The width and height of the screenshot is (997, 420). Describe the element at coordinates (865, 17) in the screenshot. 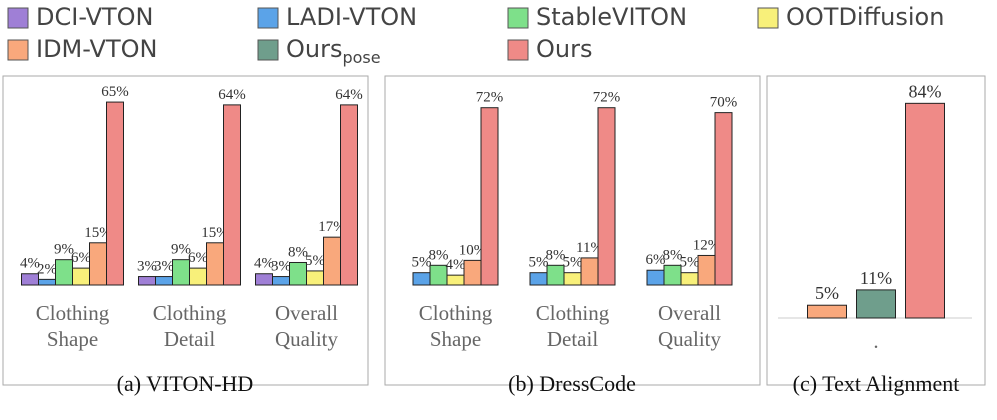

I see `legend-text: OOTDiffusion` at that location.